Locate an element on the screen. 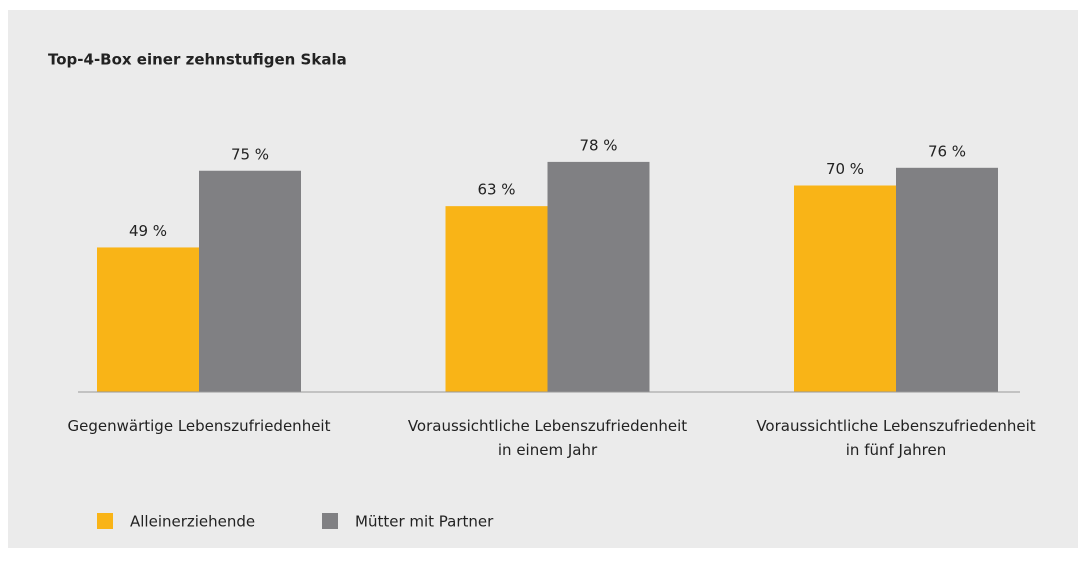 This screenshot has height=561, width=1086. value-label: 75 % is located at coordinates (250, 154).